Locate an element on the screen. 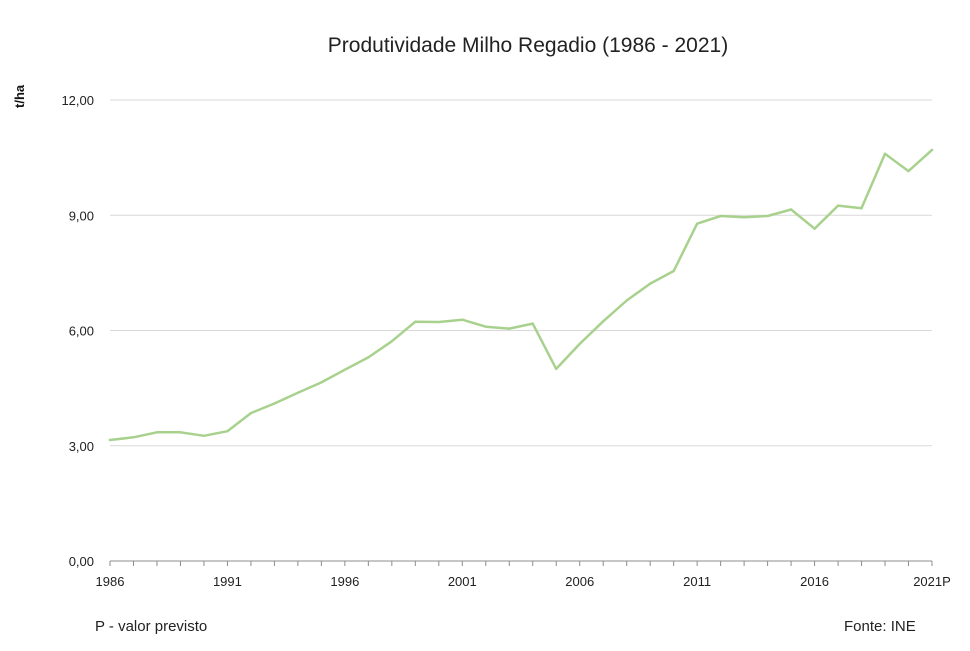 The image size is (970, 651). axes is located at coordinates (521, 563).